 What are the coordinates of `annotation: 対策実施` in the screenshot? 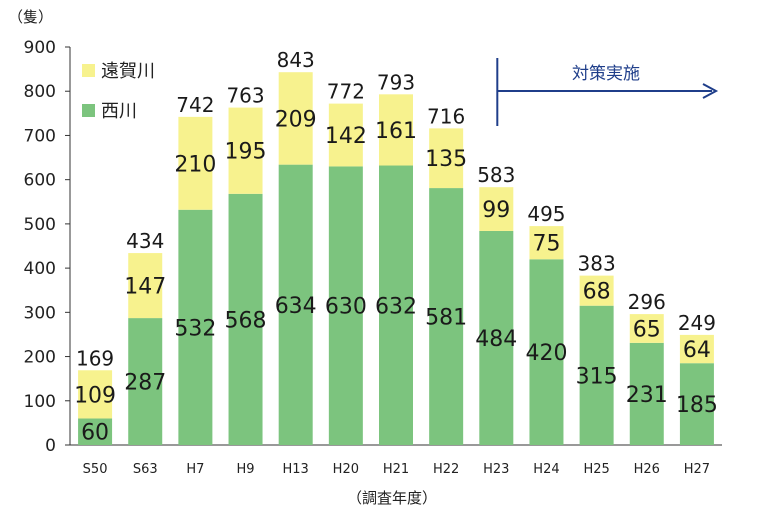 It's located at (607, 92).